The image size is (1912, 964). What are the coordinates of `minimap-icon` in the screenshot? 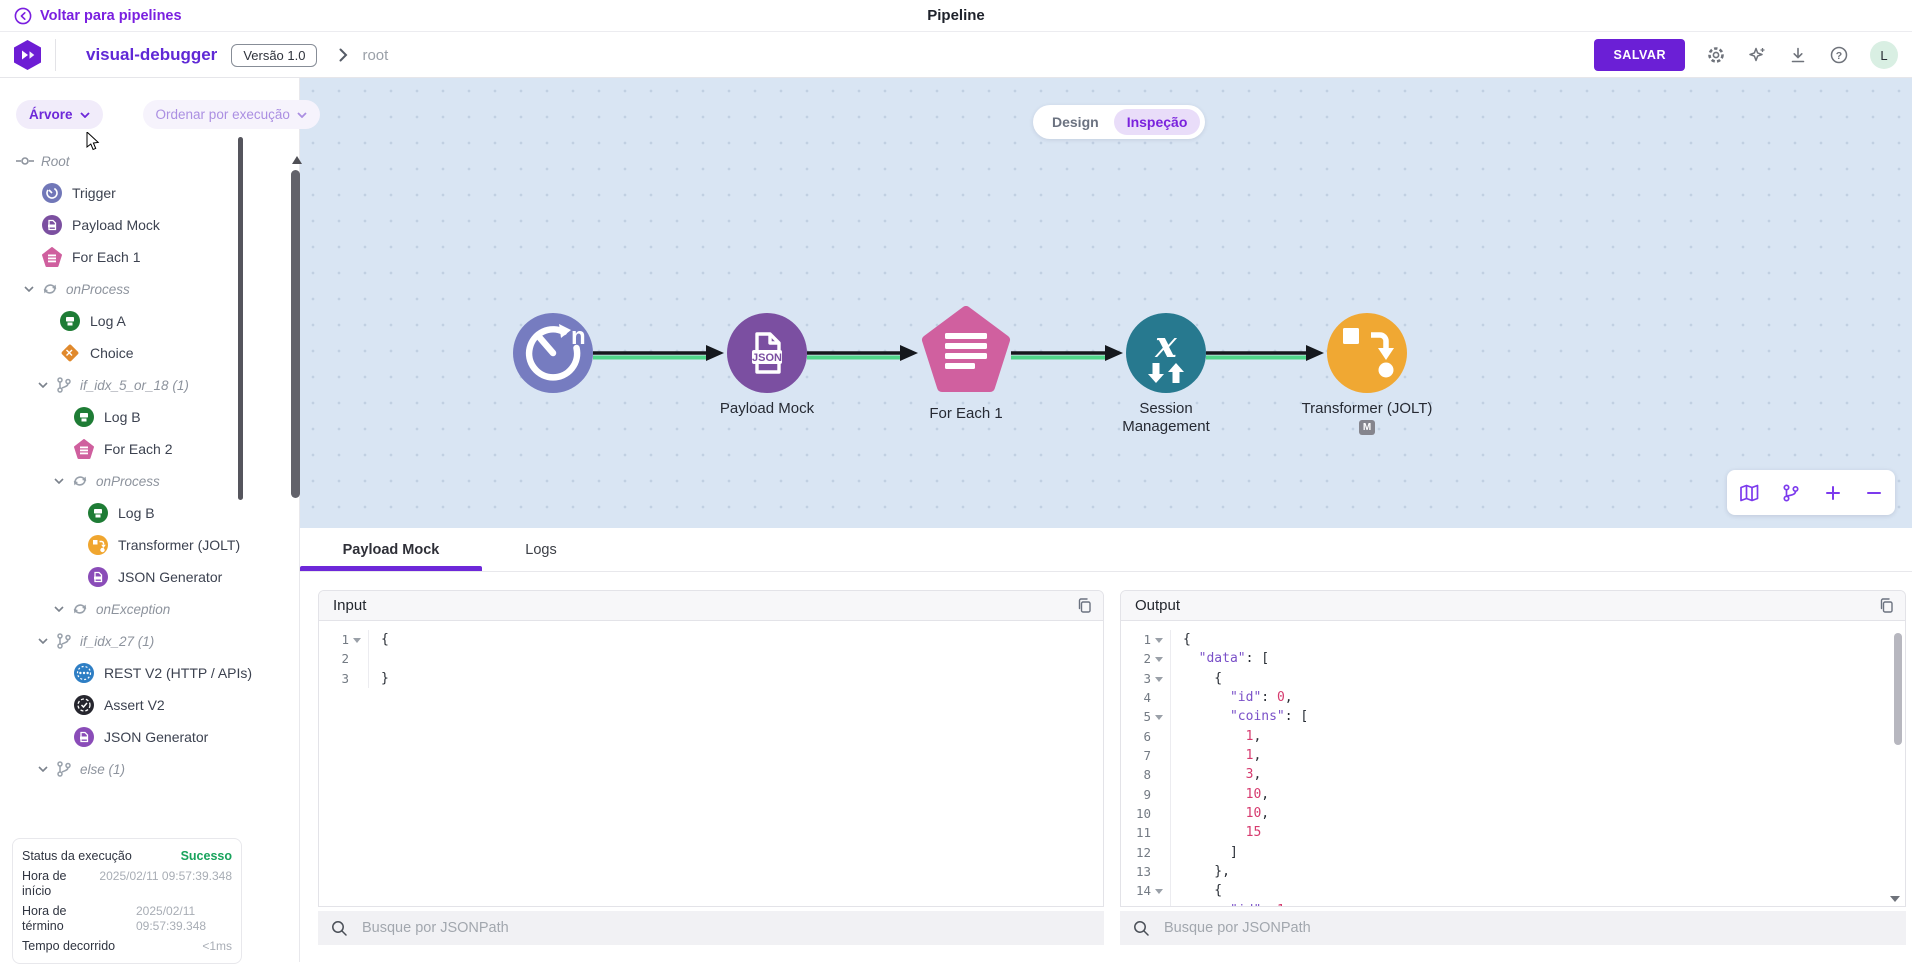 It's located at (1749, 493).